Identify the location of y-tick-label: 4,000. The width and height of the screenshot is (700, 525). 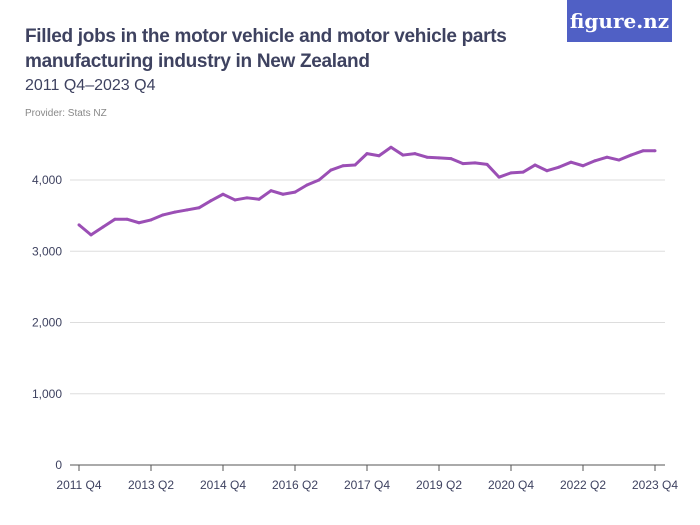
(47, 180).